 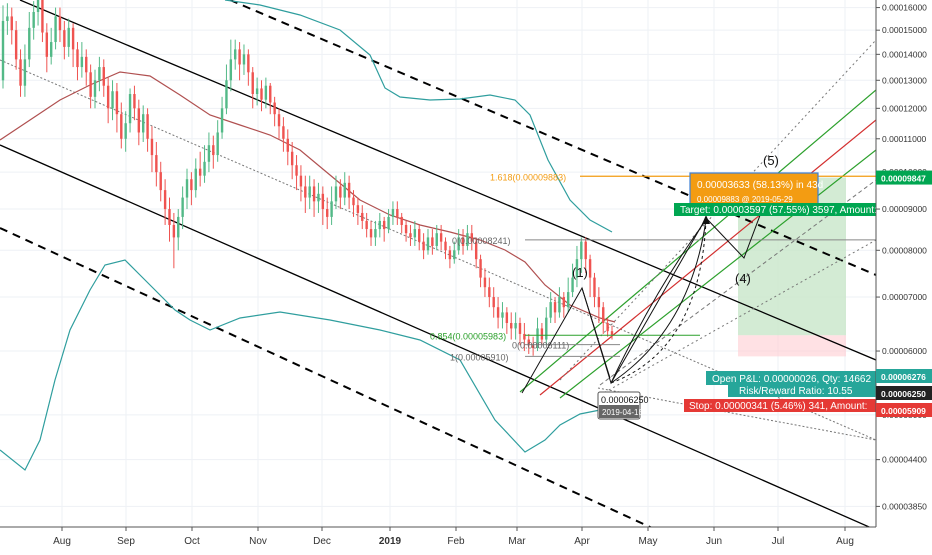 I want to click on fib-1-label: 1(0.00005910), so click(x=479, y=357).